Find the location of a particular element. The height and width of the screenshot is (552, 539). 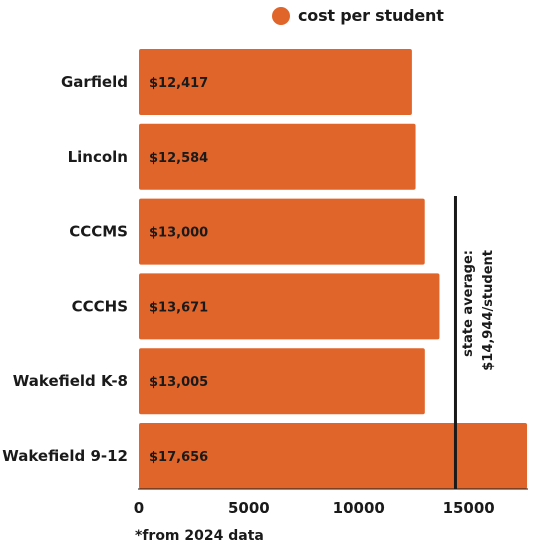

data-label: $13,005 is located at coordinates (178, 382).